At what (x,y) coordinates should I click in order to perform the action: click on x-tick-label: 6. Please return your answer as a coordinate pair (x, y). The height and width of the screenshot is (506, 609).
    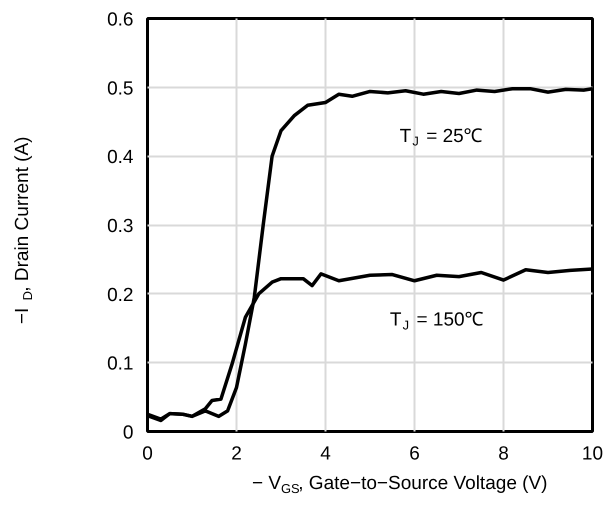
    Looking at the image, I should click on (414, 454).